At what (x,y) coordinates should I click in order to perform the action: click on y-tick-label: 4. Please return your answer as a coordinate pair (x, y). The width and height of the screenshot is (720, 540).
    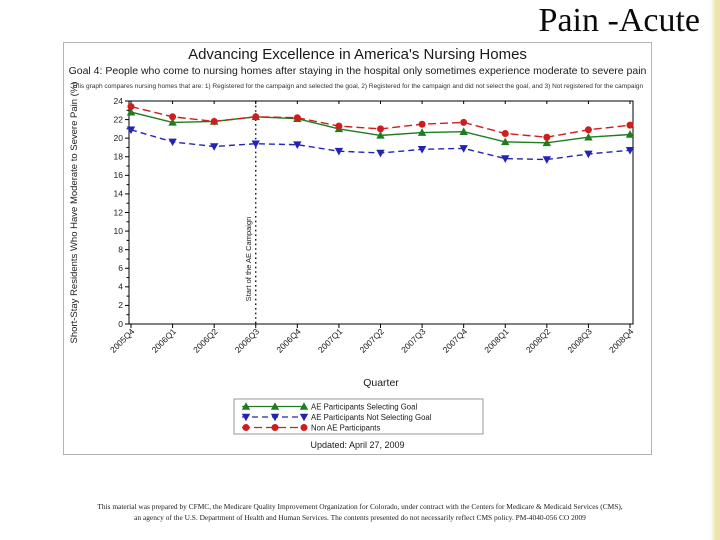
    Looking at the image, I should click on (120, 287).